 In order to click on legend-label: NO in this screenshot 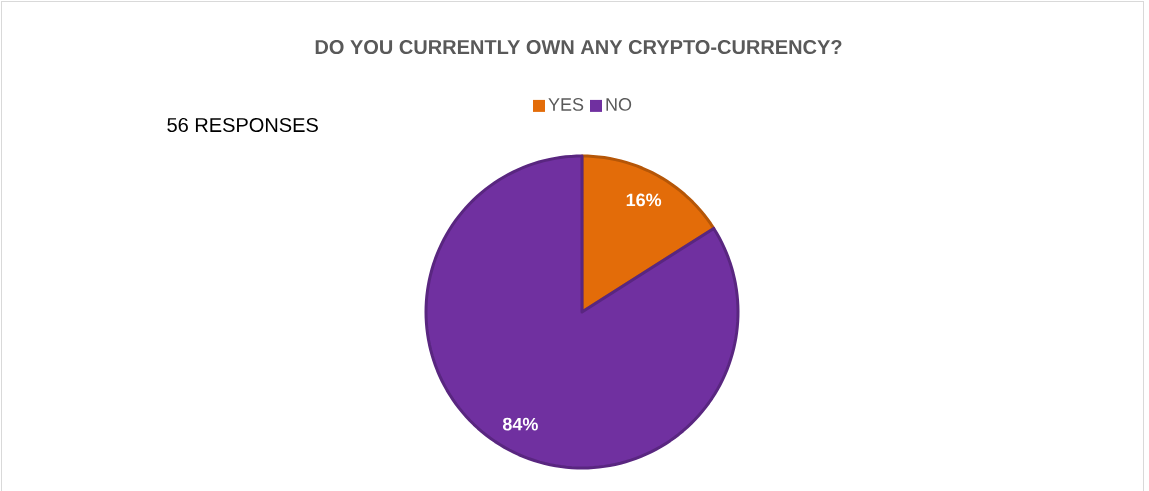, I will do `click(619, 104)`.